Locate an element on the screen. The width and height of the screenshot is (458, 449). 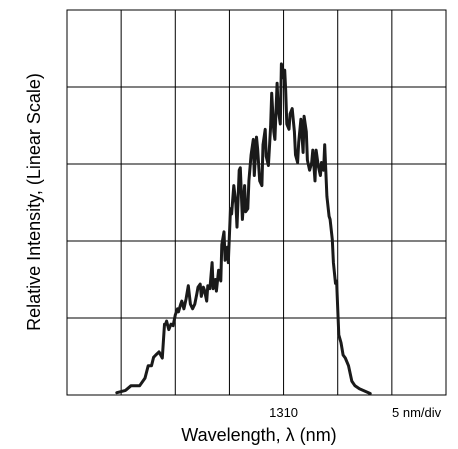
x-tick-labels: 1310 is located at coordinates (283, 412).